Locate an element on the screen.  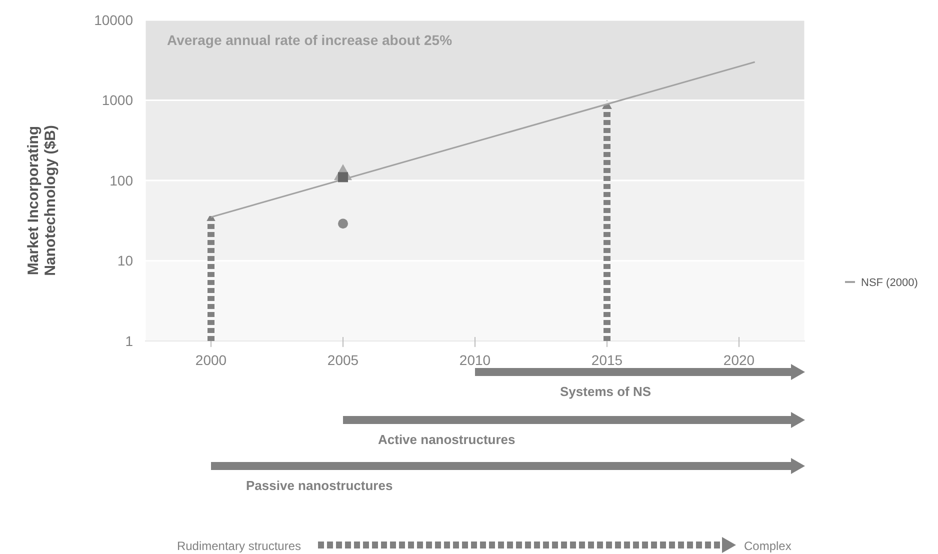
y-tick-label: 10 is located at coordinates (125, 260).